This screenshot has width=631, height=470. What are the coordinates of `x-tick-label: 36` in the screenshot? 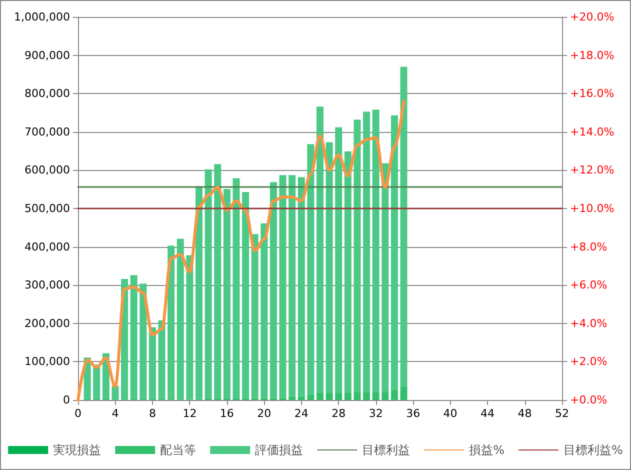 It's located at (413, 413).